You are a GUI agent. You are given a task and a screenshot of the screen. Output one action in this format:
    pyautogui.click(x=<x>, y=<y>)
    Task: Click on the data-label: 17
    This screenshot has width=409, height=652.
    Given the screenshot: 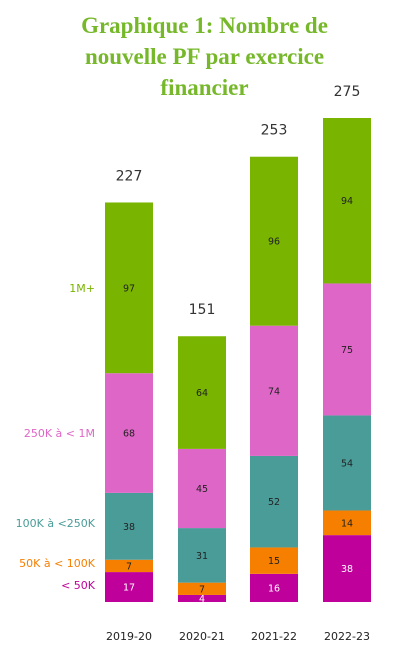 What is the action you would take?
    pyautogui.click(x=129, y=588)
    